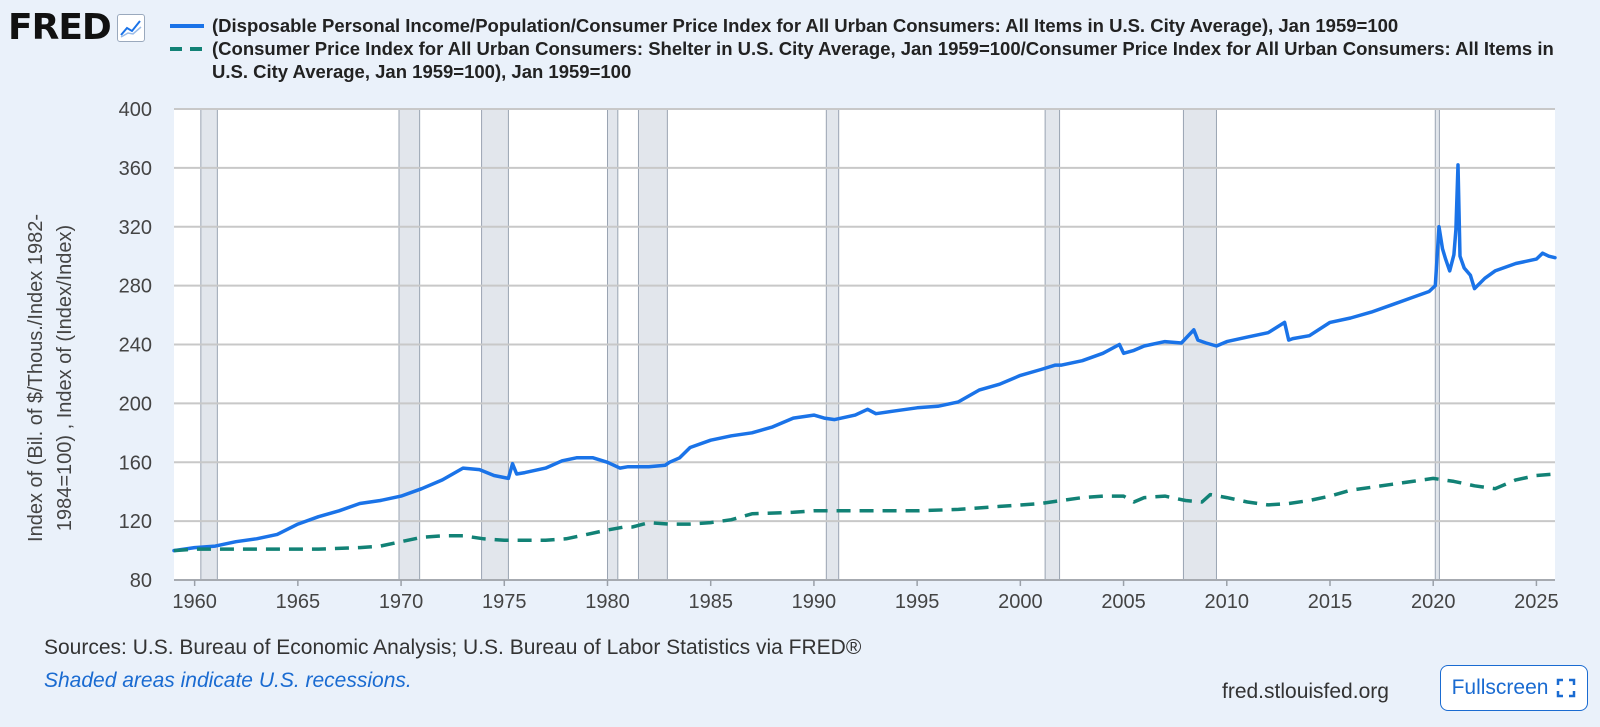 Image resolution: width=1600 pixels, height=727 pixels. I want to click on recessions-note: Shaded areas indicate U.S. recessions., so click(228, 680).